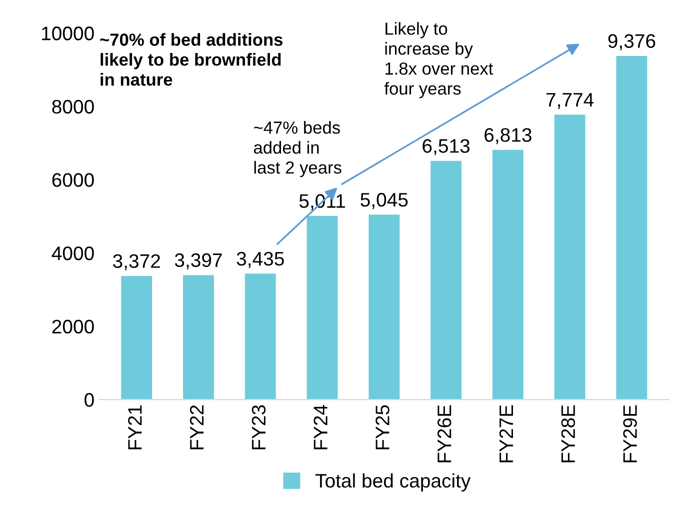 The height and width of the screenshot is (509, 686). I want to click on data-label: 9,376, so click(632, 42).